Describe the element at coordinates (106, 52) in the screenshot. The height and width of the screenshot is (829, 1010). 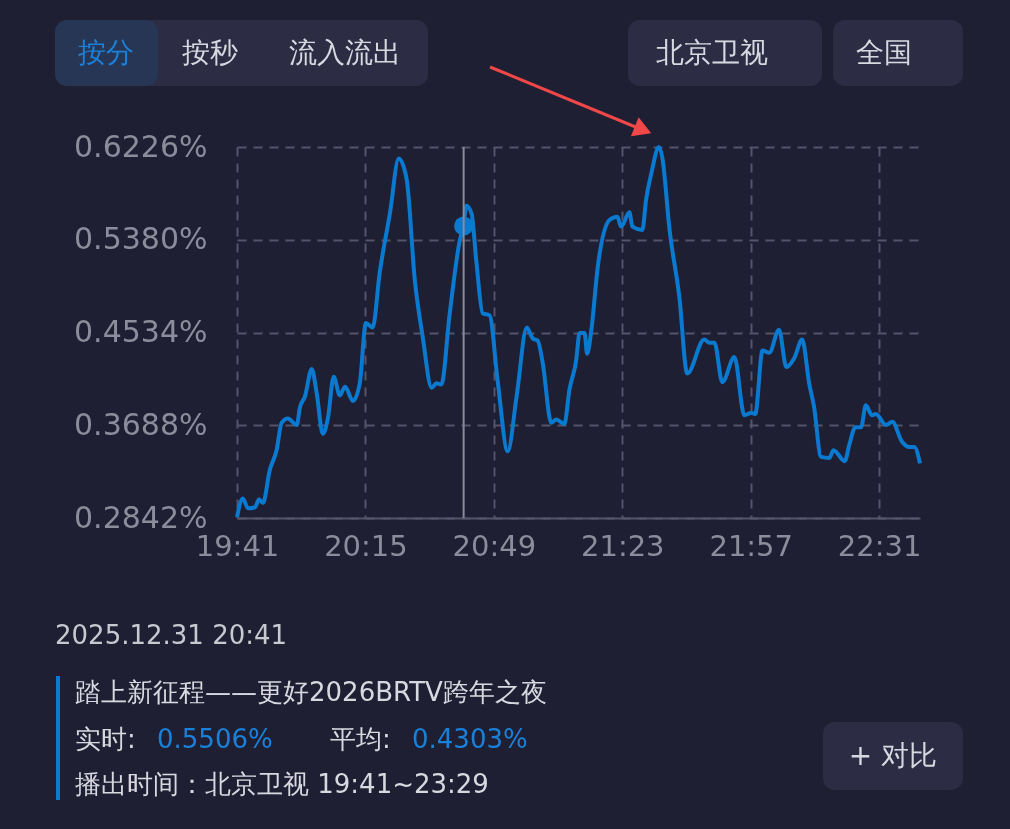
I see `text: 按分` at that location.